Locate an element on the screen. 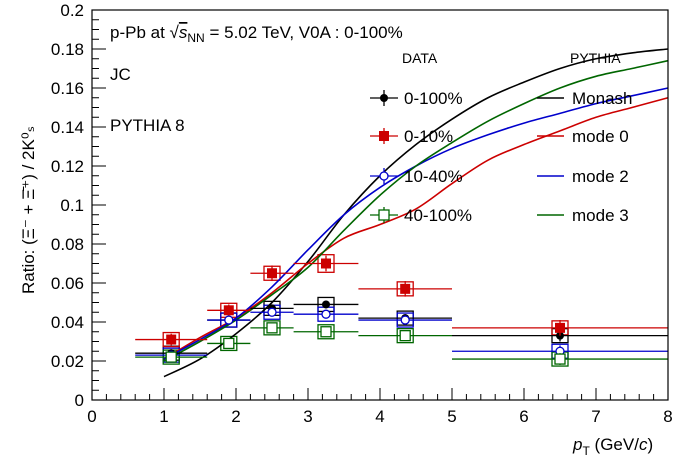 This screenshot has width=698, height=471. x-tick-label: 0 is located at coordinates (91, 416).